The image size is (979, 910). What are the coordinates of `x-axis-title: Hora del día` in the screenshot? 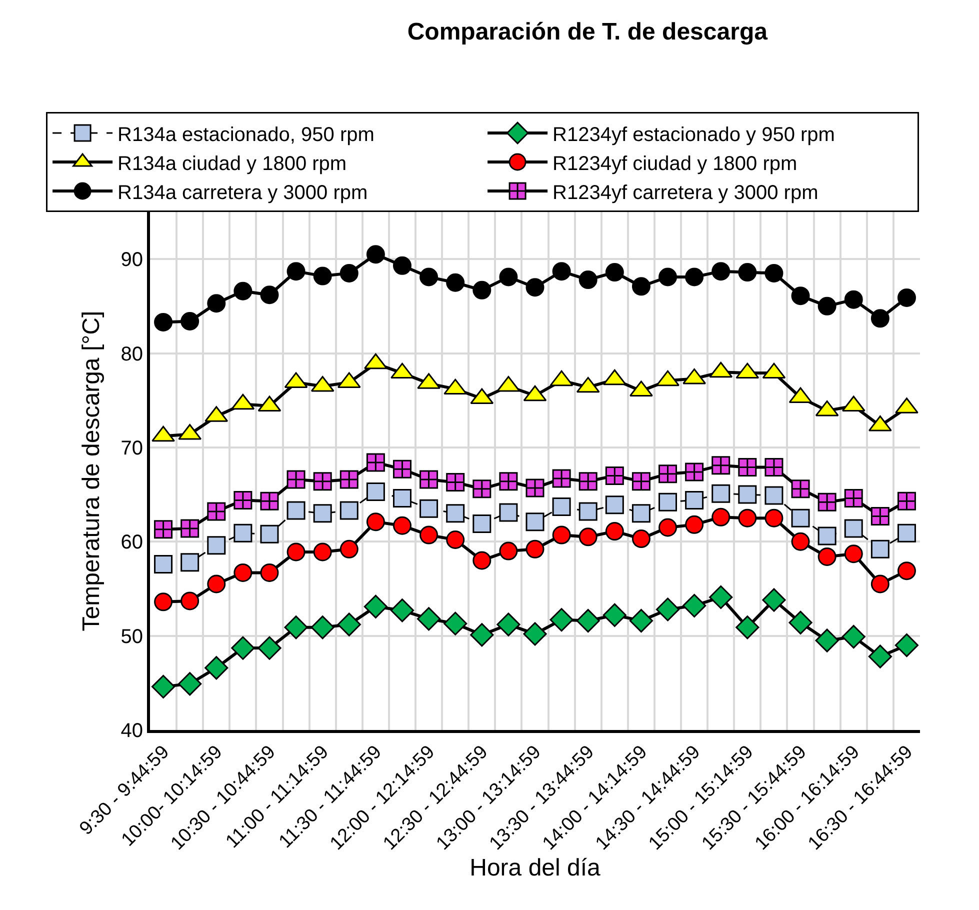 It's located at (536, 868).